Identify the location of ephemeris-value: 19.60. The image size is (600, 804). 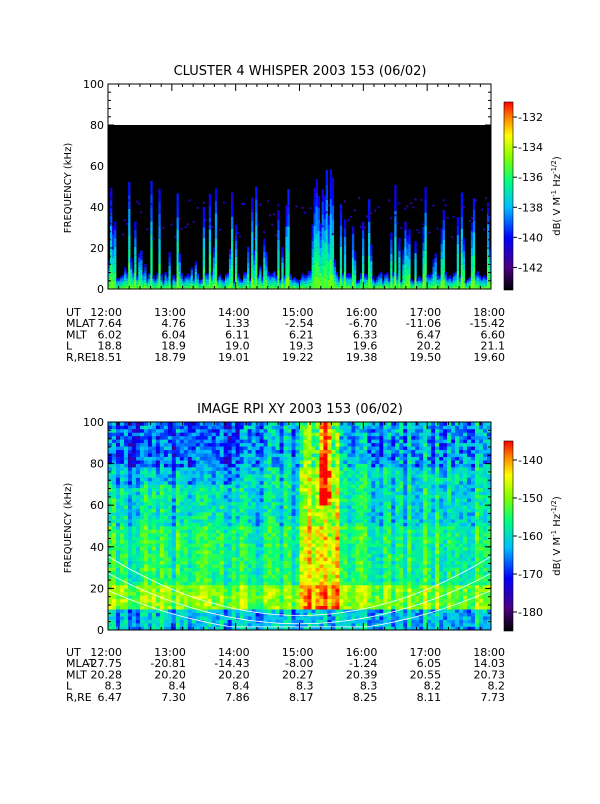
(490, 357).